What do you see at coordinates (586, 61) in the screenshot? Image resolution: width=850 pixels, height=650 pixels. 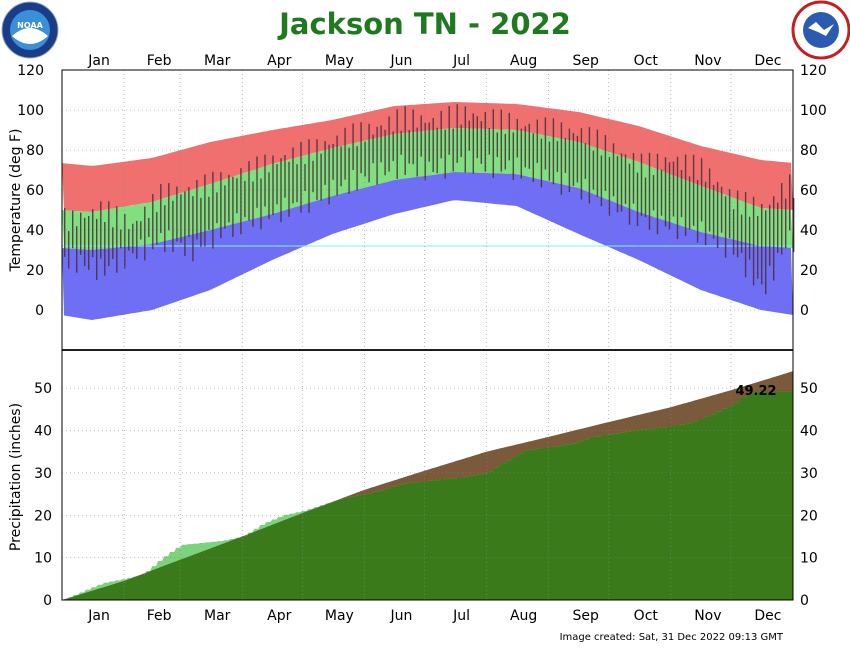 I see `month-label-top: Sep` at bounding box center [586, 61].